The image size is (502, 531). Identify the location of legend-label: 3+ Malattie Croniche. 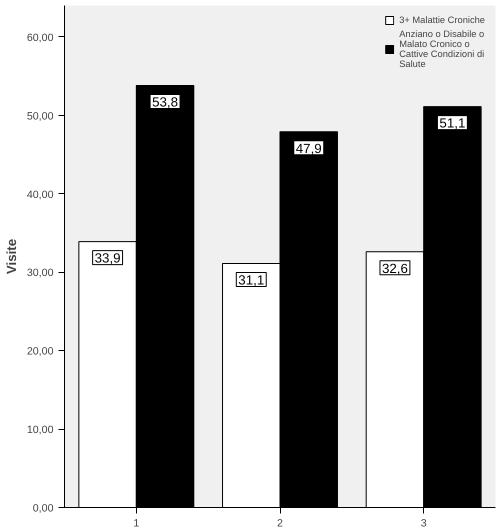
(442, 20).